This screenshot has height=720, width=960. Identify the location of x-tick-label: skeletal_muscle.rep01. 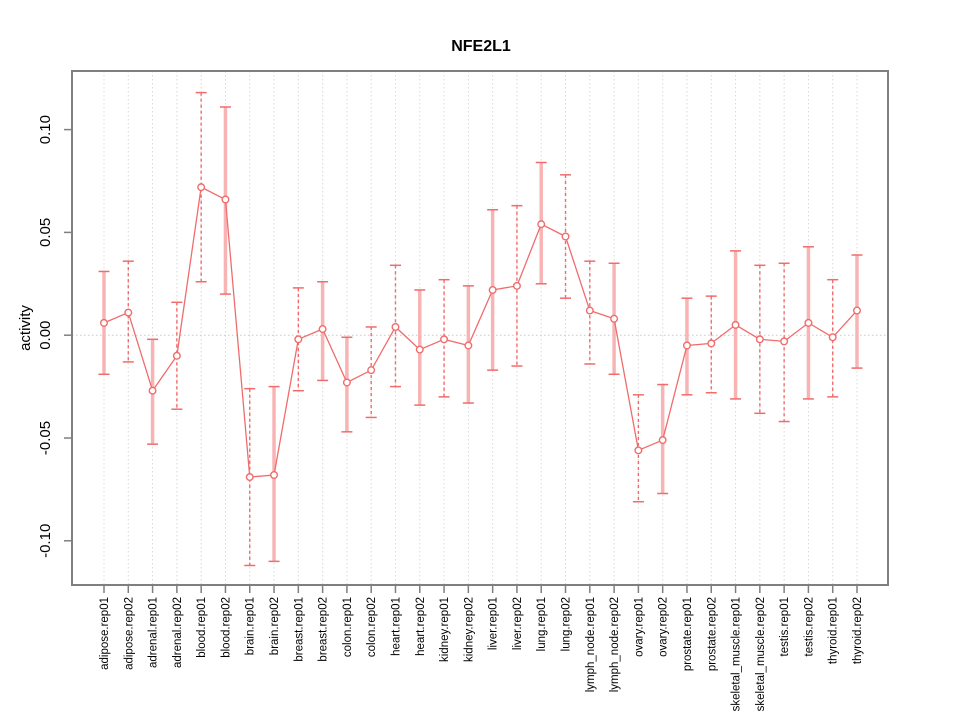
(737, 654).